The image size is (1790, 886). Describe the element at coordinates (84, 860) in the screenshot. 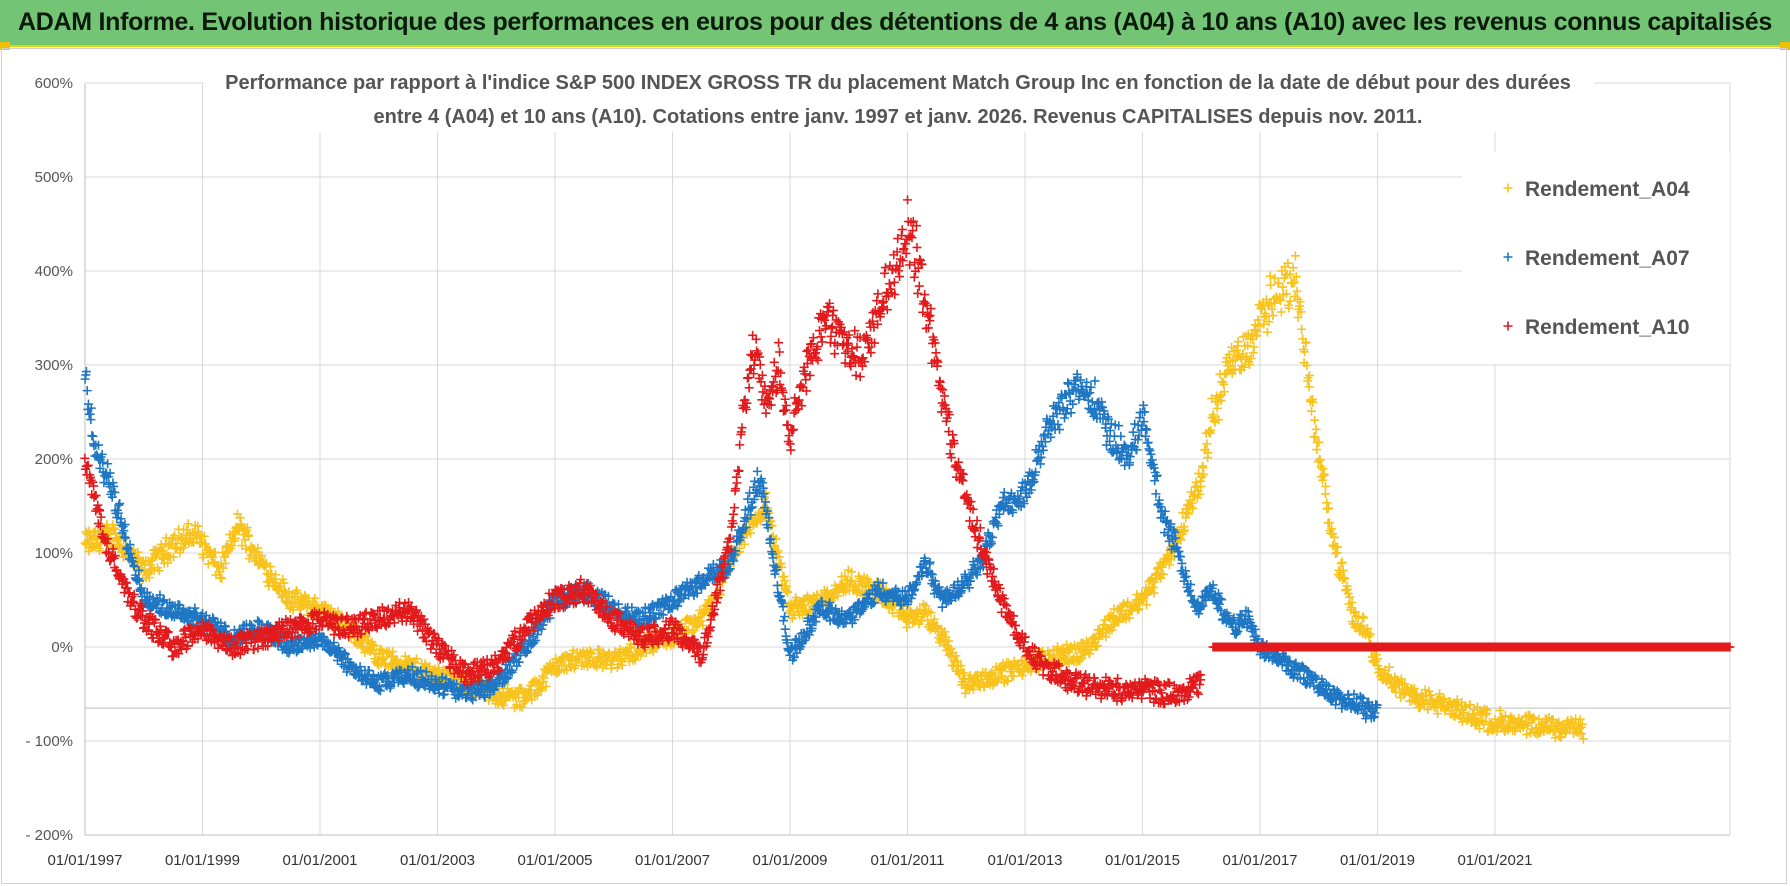

I see `x-tick-label: 01/01/1997` at that location.